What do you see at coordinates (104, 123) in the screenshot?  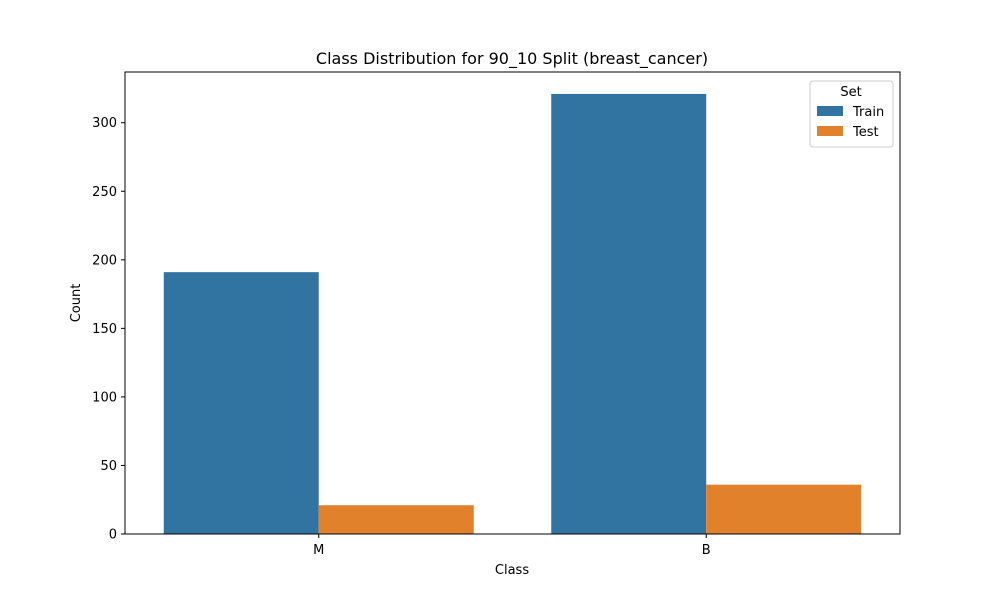 I see `y-tick-label: 300` at bounding box center [104, 123].